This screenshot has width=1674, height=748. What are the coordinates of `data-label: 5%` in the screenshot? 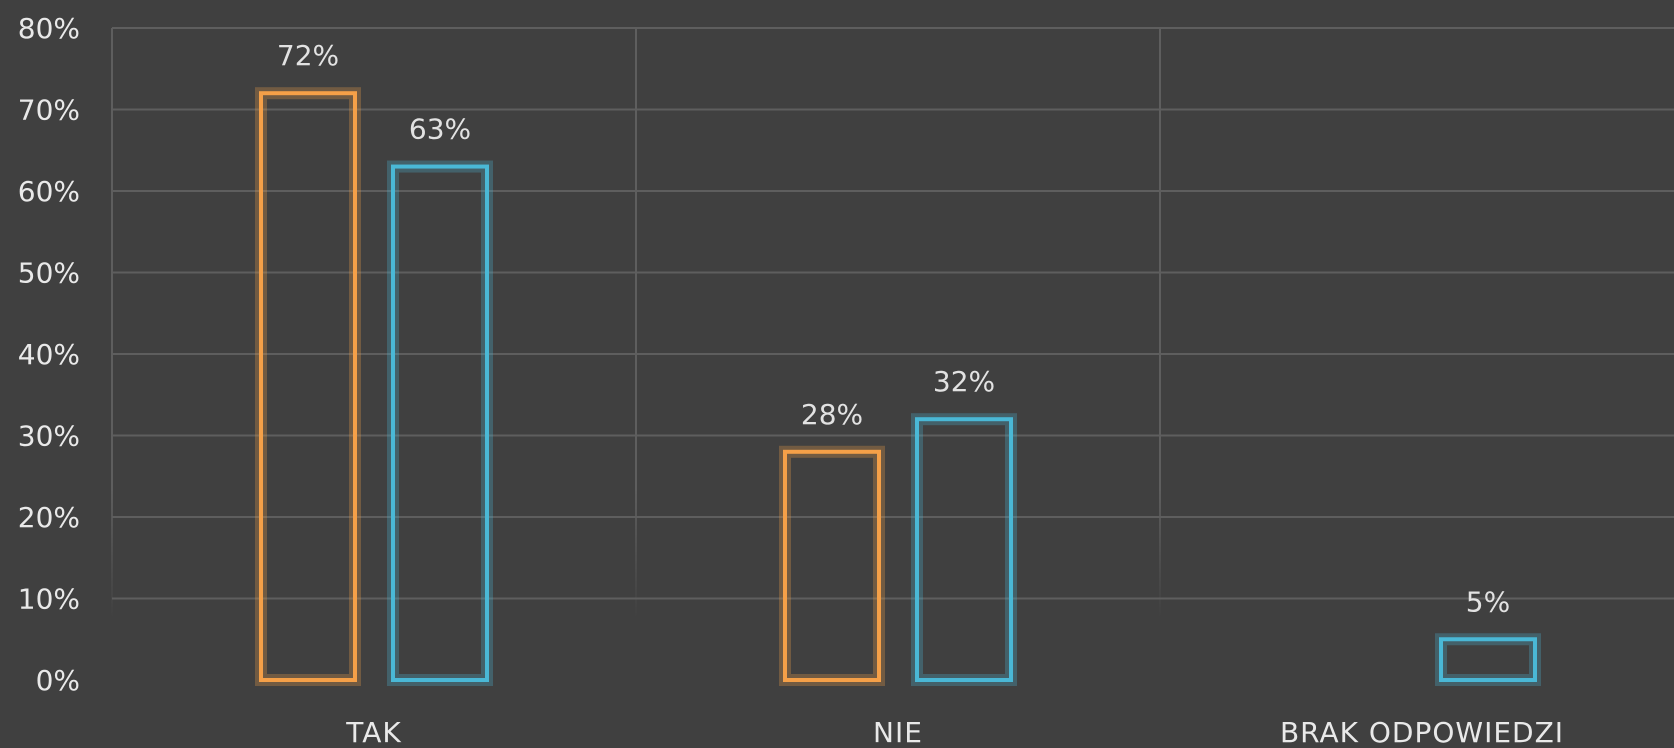 It's located at (1488, 601).